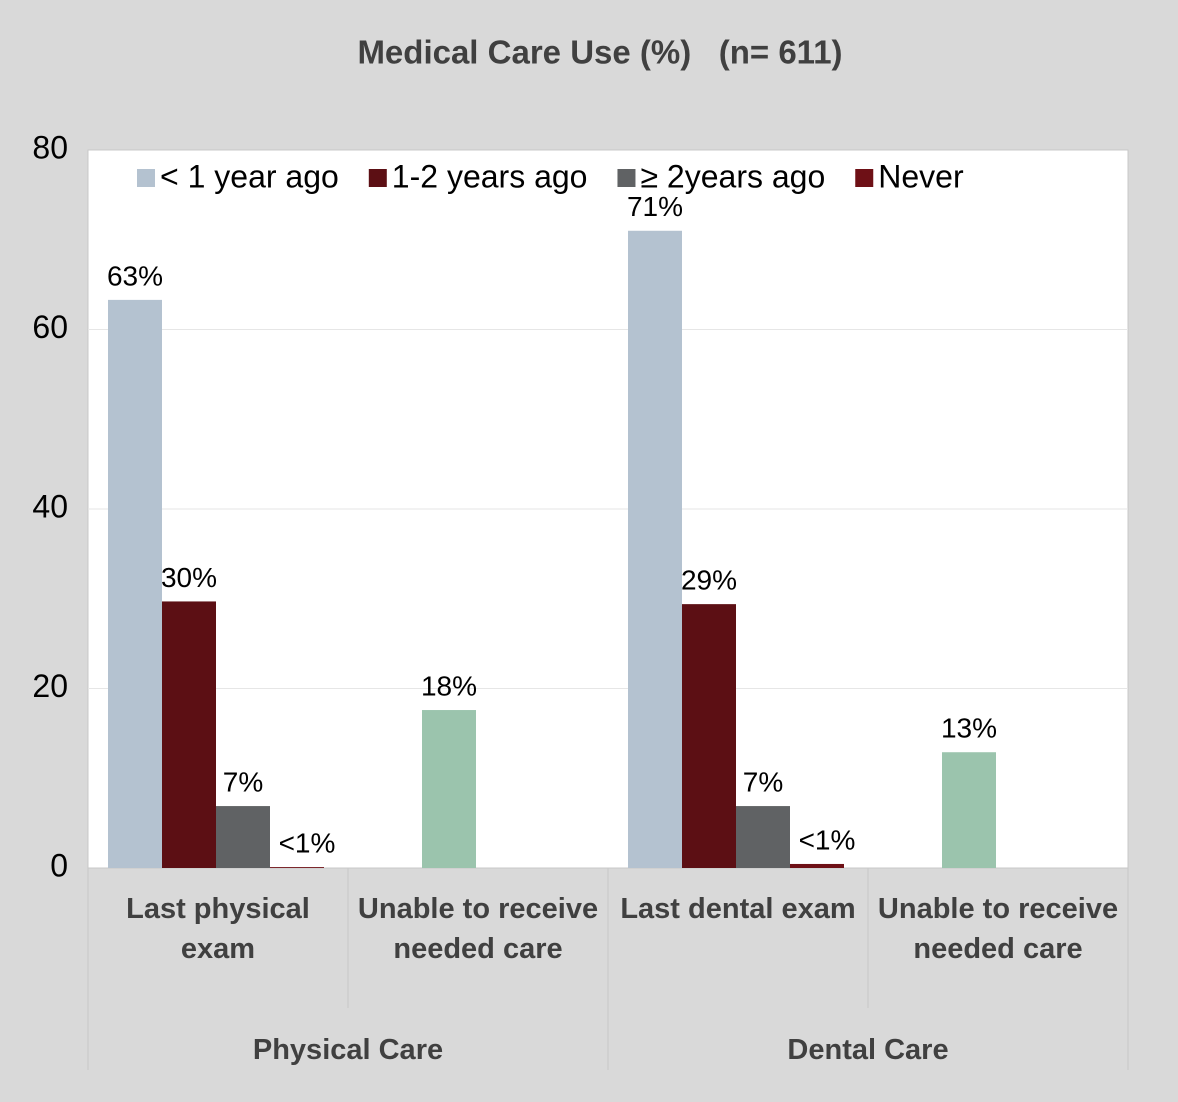 This screenshot has height=1102, width=1178. Describe the element at coordinates (738, 909) in the screenshot. I see `x-tick-label: Last dental exam` at that location.